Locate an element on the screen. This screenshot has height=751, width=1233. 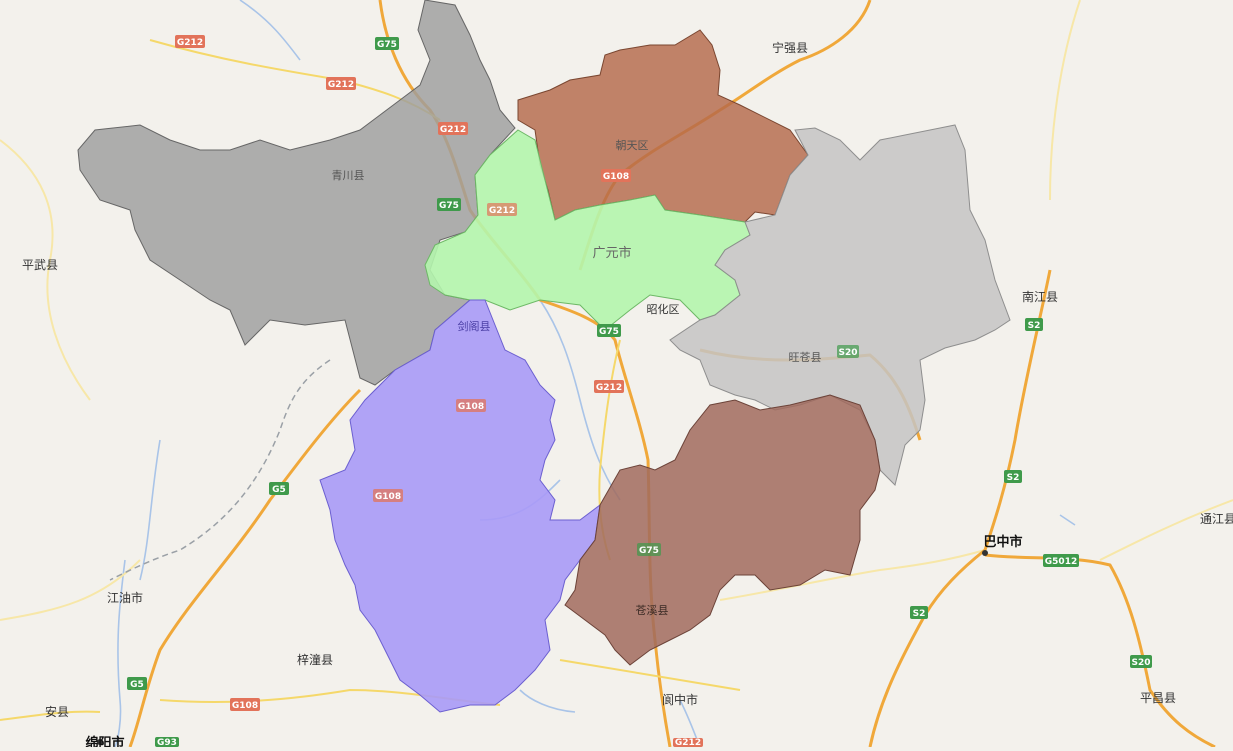
shield-g93: G93 is located at coordinates (167, 742).